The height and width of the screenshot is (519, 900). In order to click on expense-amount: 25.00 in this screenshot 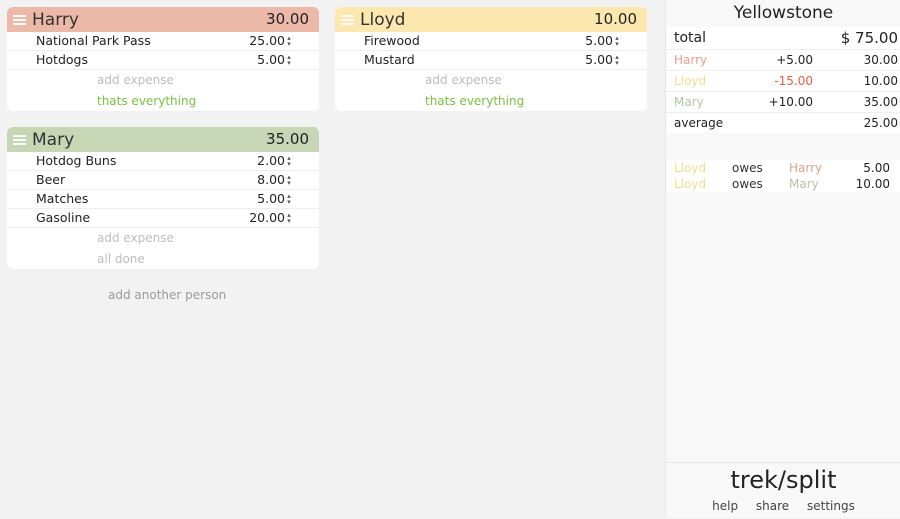, I will do `click(267, 40)`.